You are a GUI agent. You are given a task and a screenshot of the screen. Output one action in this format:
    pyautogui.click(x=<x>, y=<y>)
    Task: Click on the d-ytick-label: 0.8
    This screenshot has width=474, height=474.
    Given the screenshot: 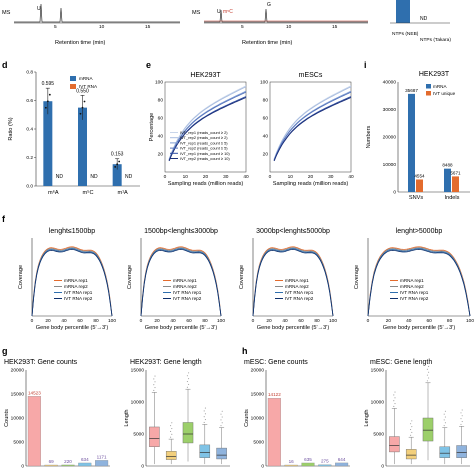 What is the action you would take?
    pyautogui.click(x=29, y=73)
    